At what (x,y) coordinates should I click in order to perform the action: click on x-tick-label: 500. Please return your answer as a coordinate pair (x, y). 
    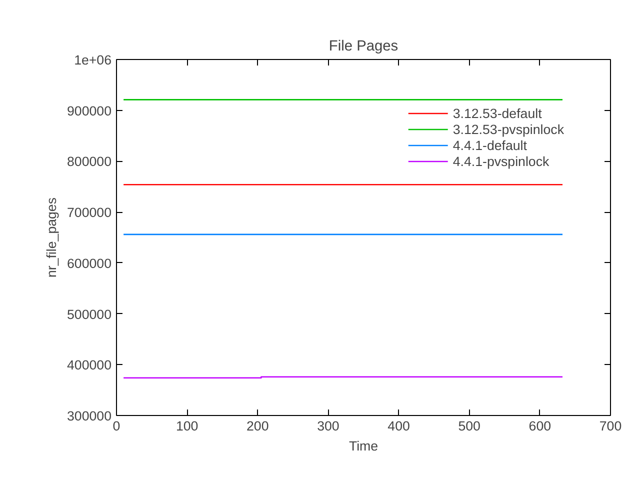
    Looking at the image, I should click on (469, 426).